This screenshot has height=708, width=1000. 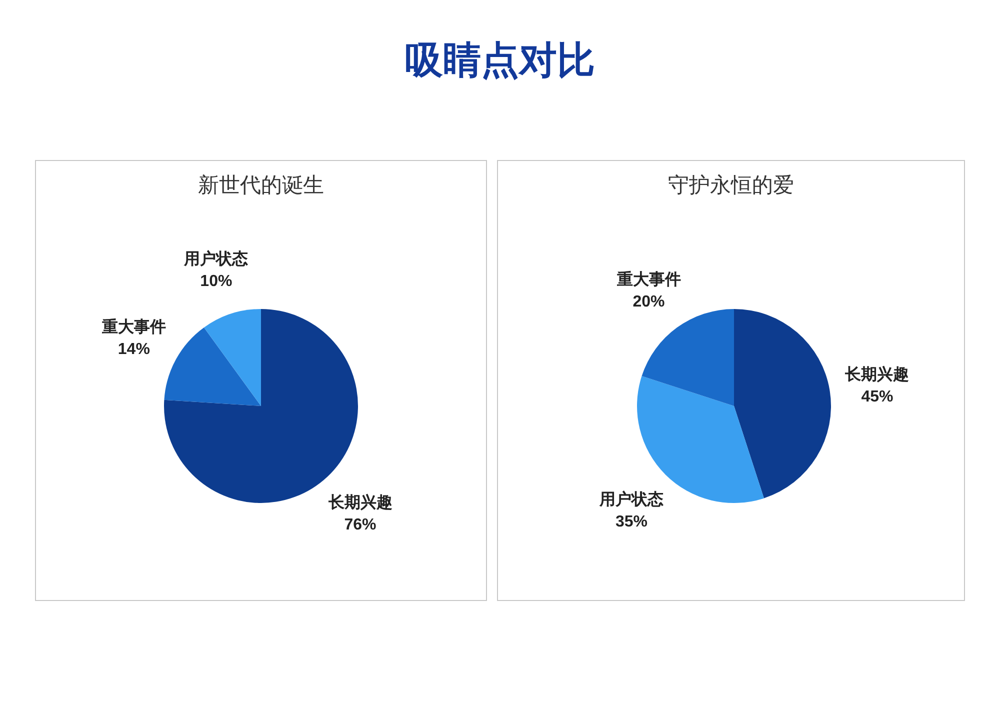 I want to click on text: 吸睛点对比, so click(x=500, y=61).